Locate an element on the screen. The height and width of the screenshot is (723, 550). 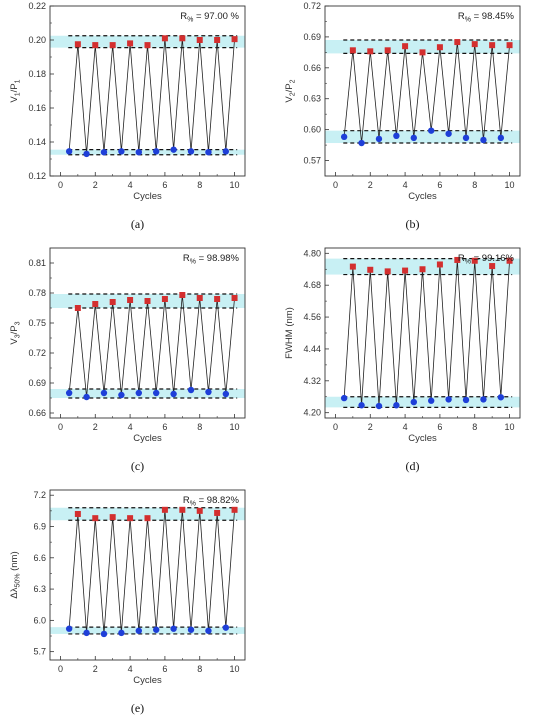
y-tick-label: 0.75 is located at coordinates (37, 323).